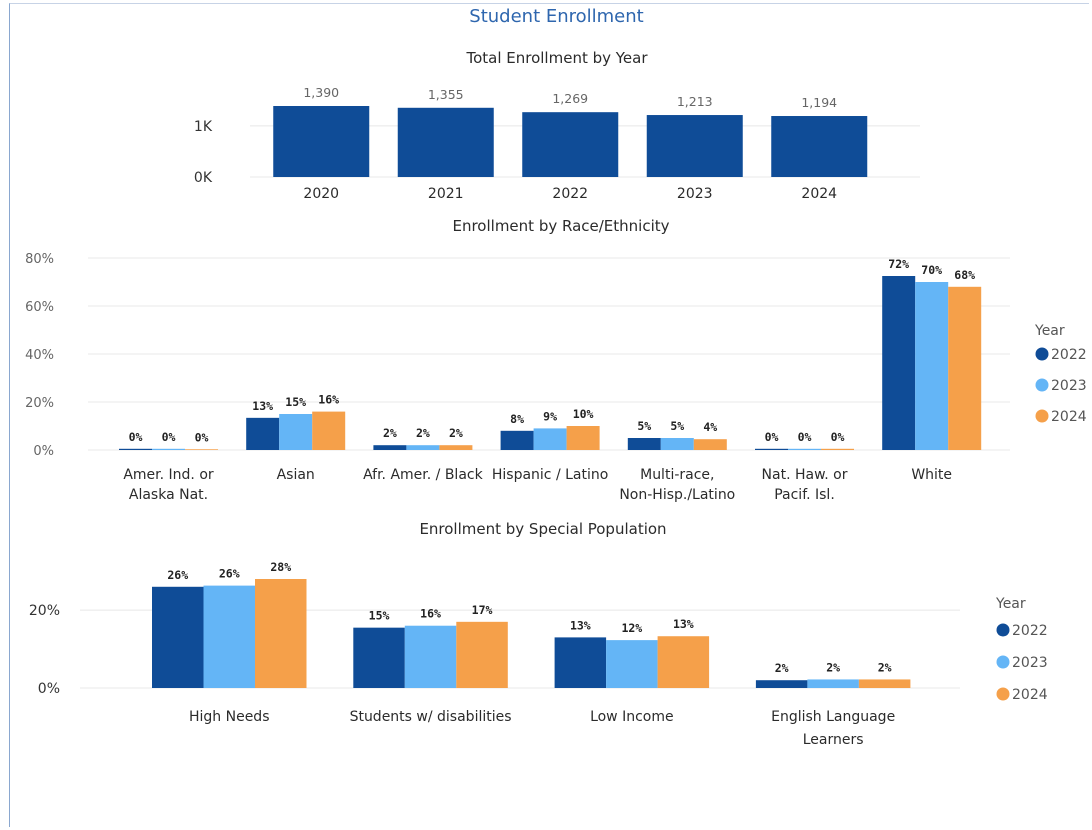 This screenshot has height=830, width=1092. I want to click on chart2-data-label: 68%, so click(964, 275).